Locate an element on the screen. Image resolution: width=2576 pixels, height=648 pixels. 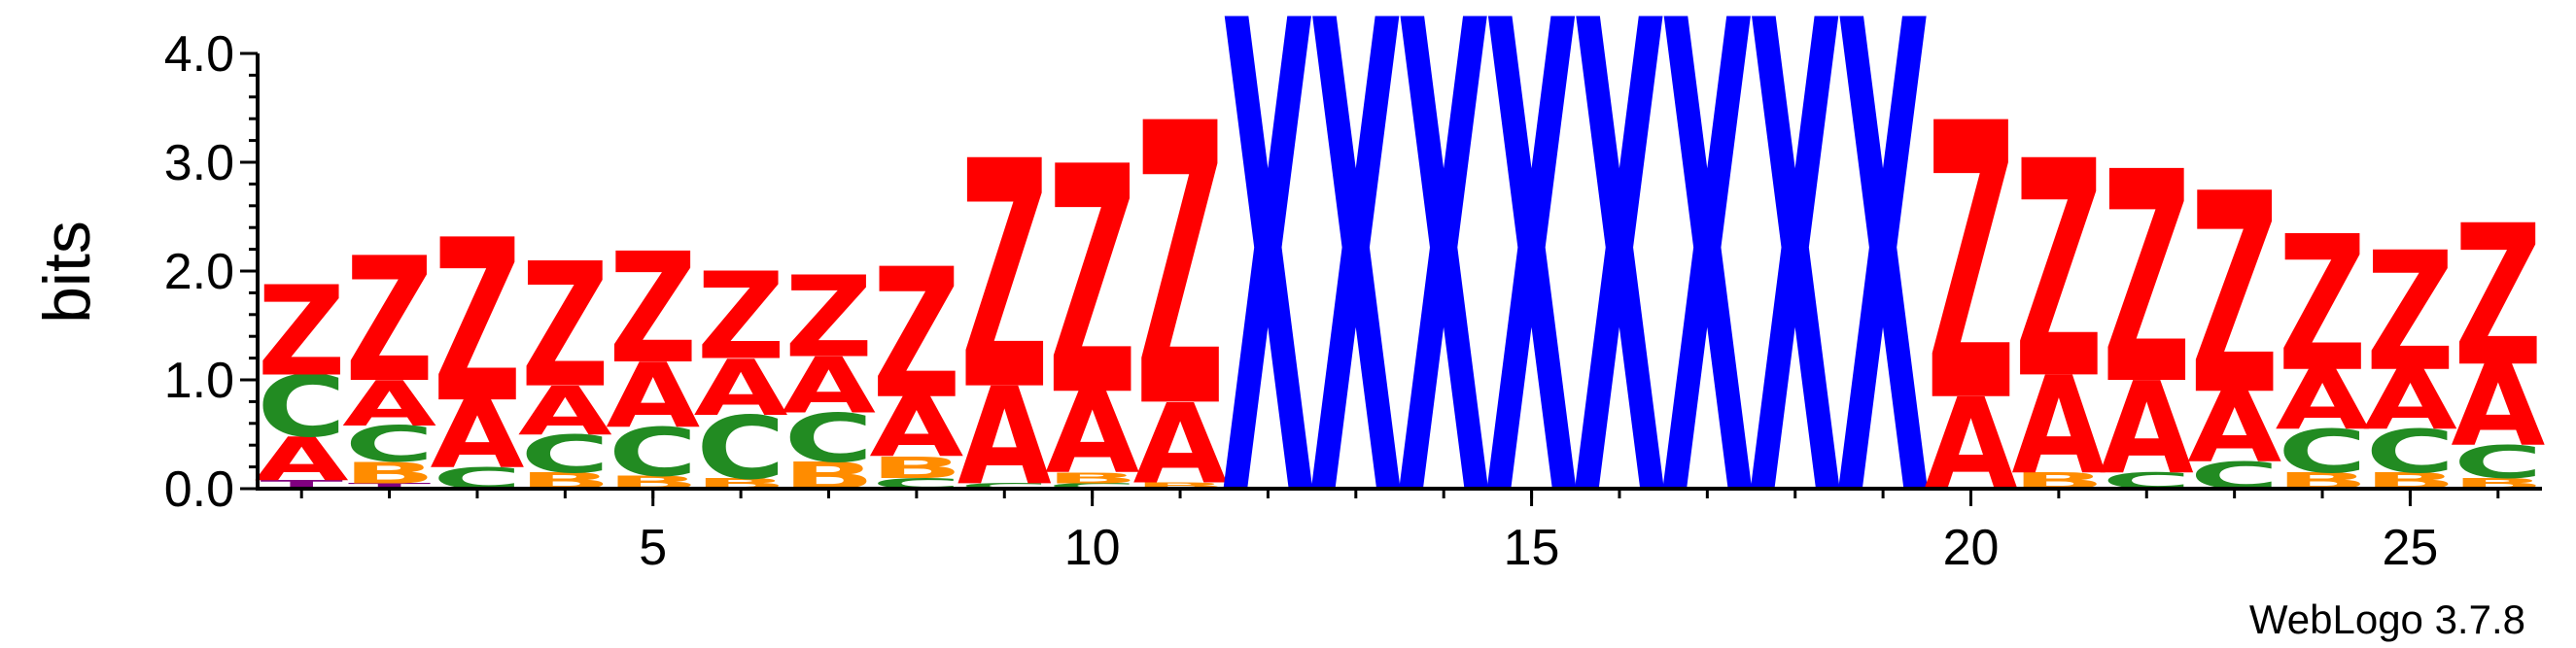
weblogo-credit: WebLogo 3.7.8 is located at coordinates (2387, 619).